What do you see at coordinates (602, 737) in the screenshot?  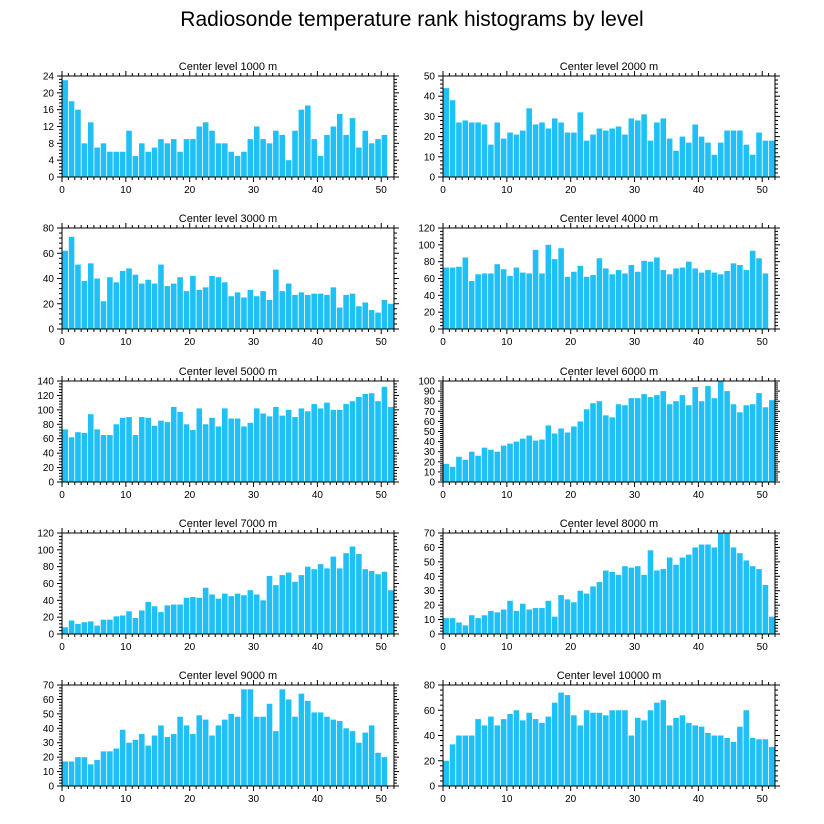 I see `panel-10000: Center level 10000 m 0 10 20 30 40 50 0 20 40 60 80` at bounding box center [602, 737].